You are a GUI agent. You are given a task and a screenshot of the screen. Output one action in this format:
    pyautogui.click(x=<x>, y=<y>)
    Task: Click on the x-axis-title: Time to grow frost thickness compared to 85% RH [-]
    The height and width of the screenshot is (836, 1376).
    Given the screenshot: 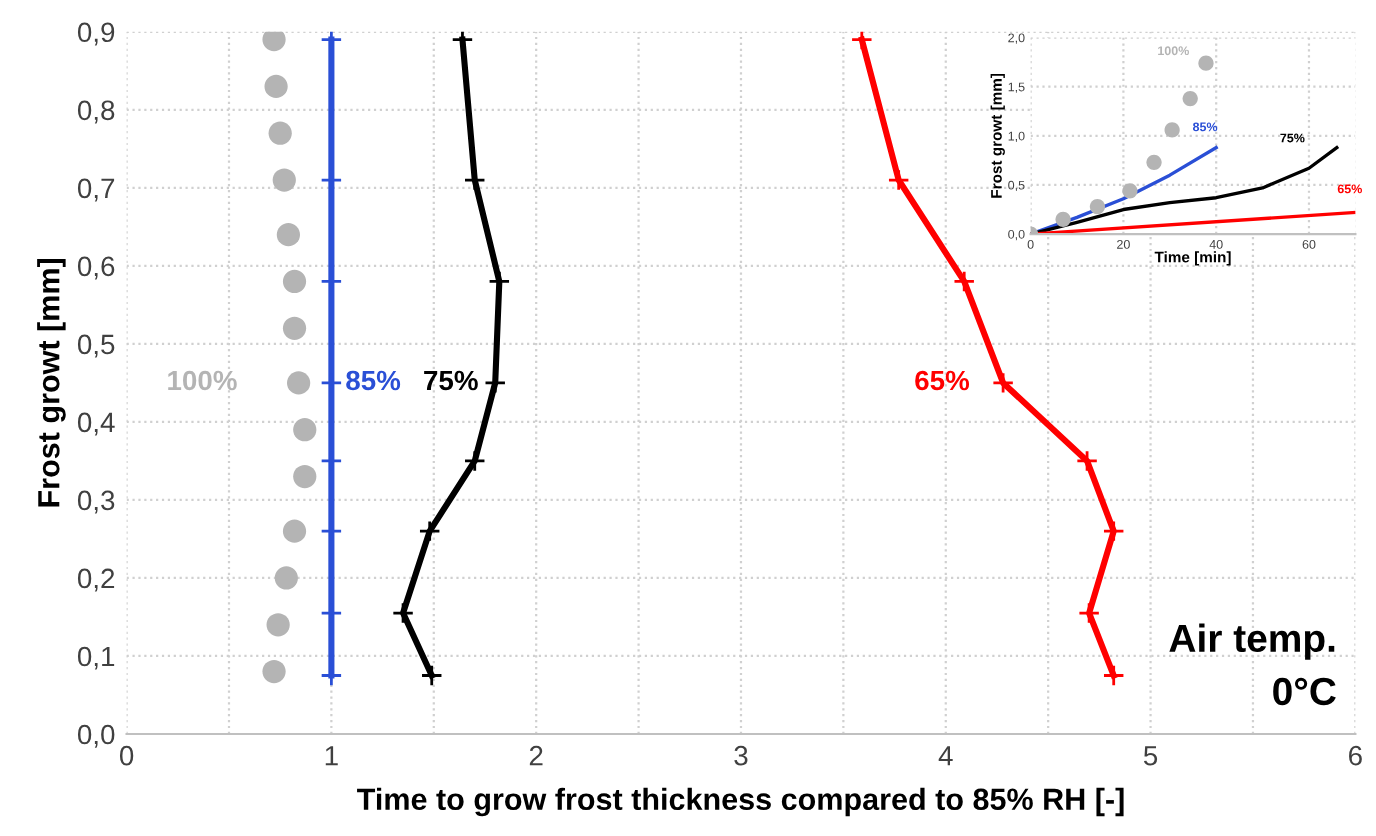 What is the action you would take?
    pyautogui.click(x=740, y=802)
    